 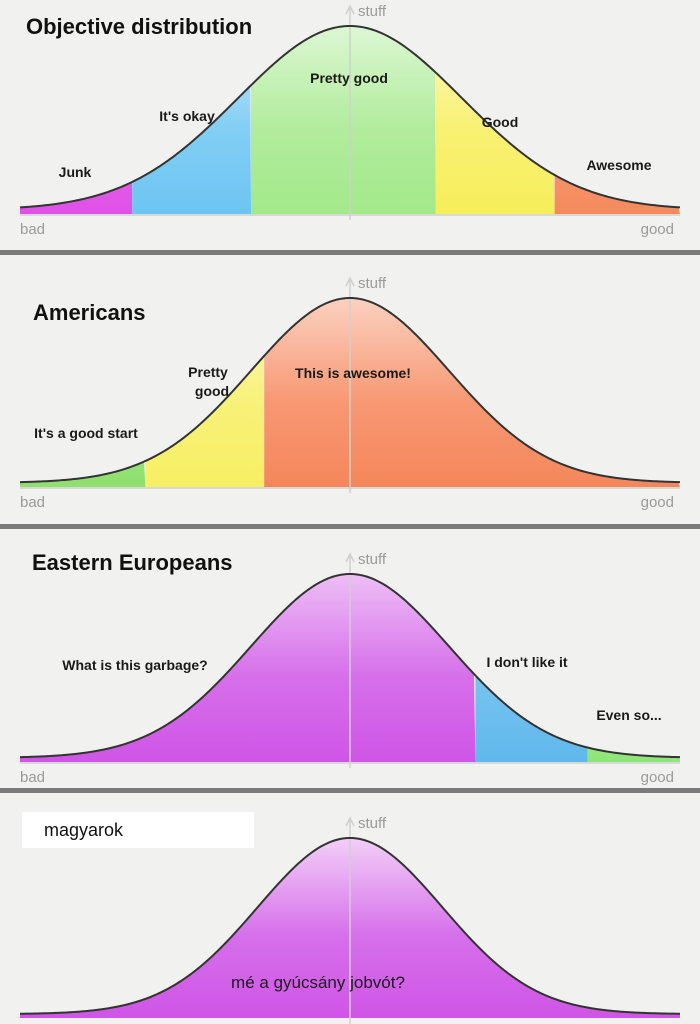 I want to click on segment-label: It's a good start, so click(x=86, y=433).